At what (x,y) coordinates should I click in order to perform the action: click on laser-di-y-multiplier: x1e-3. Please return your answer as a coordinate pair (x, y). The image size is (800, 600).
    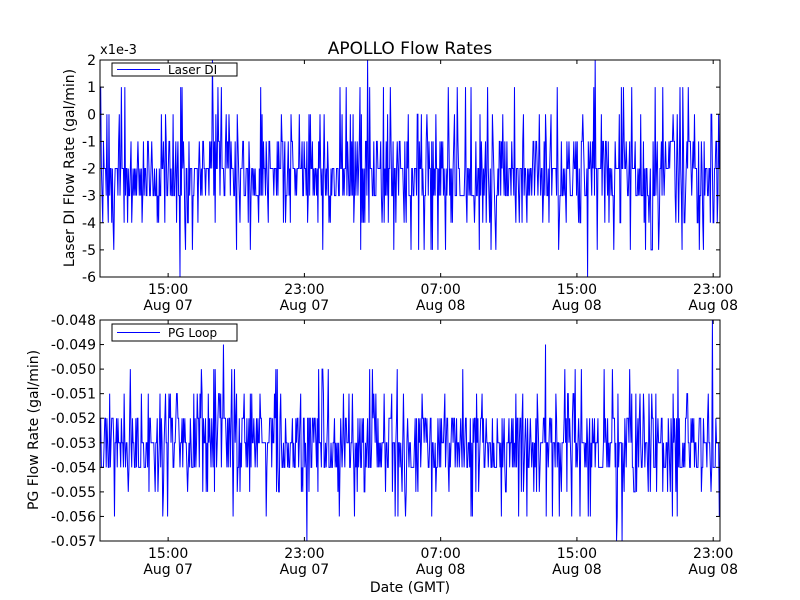
    Looking at the image, I should click on (118, 50).